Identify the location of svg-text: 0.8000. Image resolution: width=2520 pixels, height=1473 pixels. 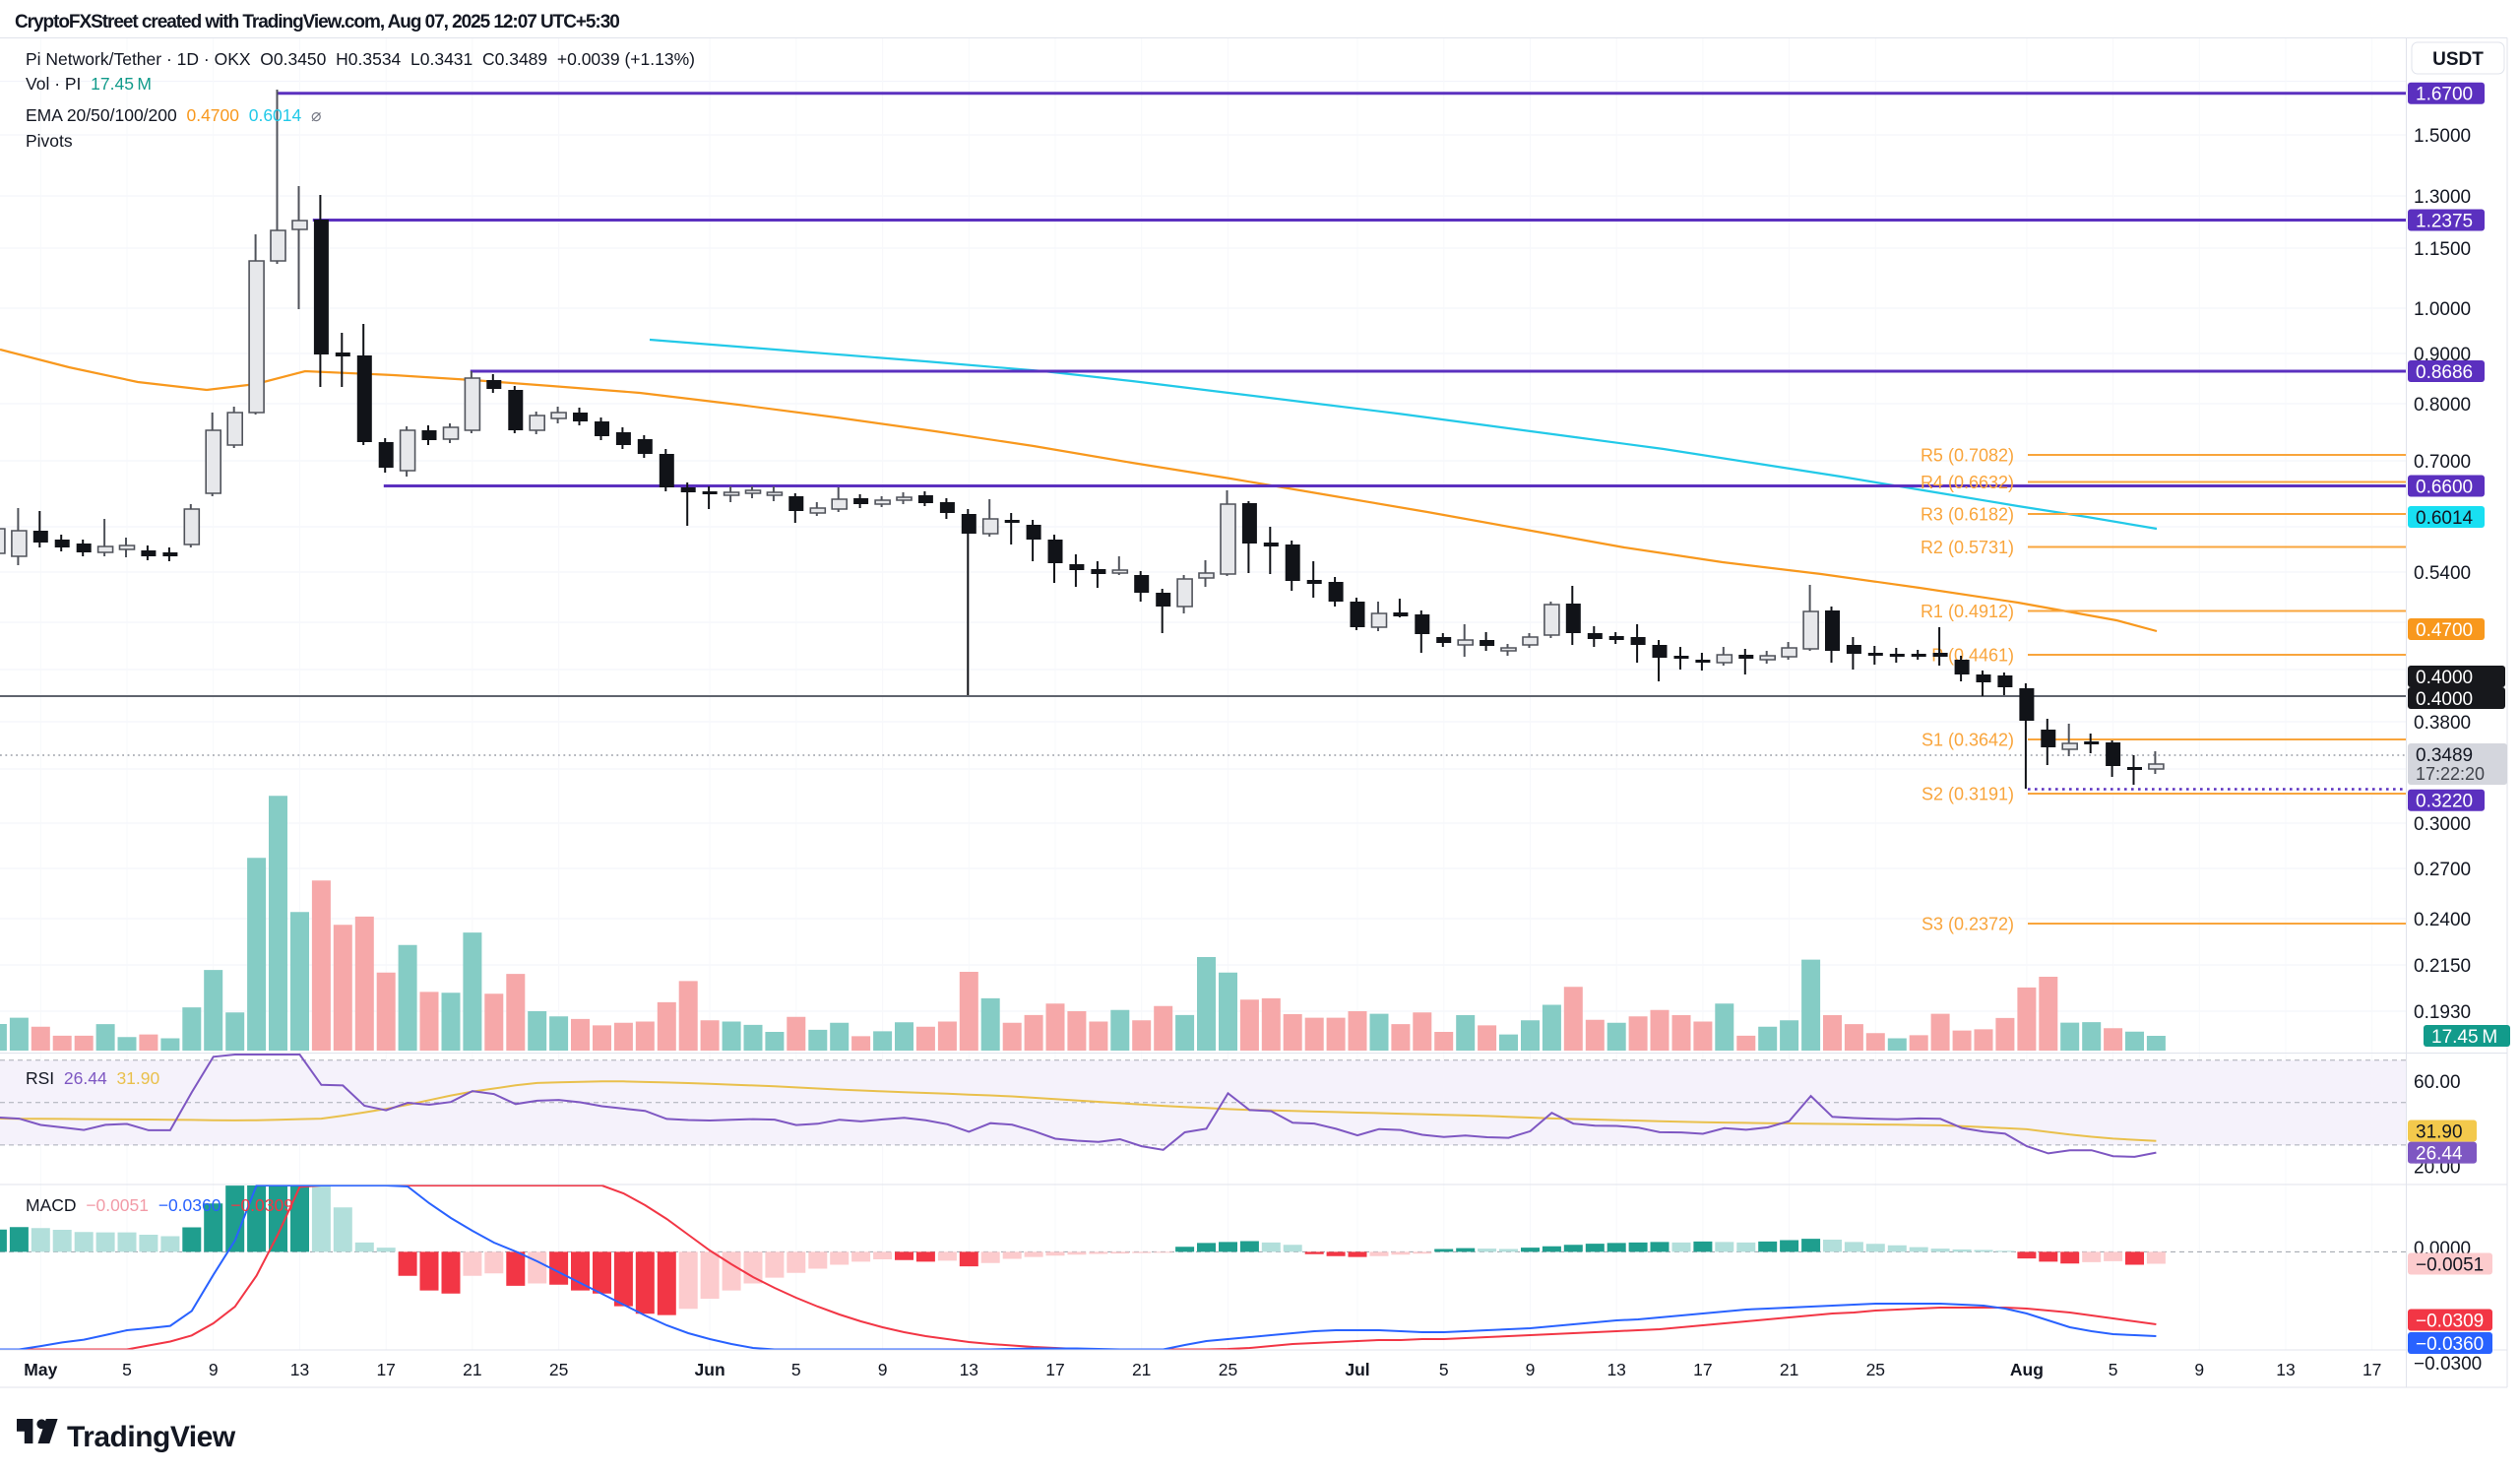
(2442, 405).